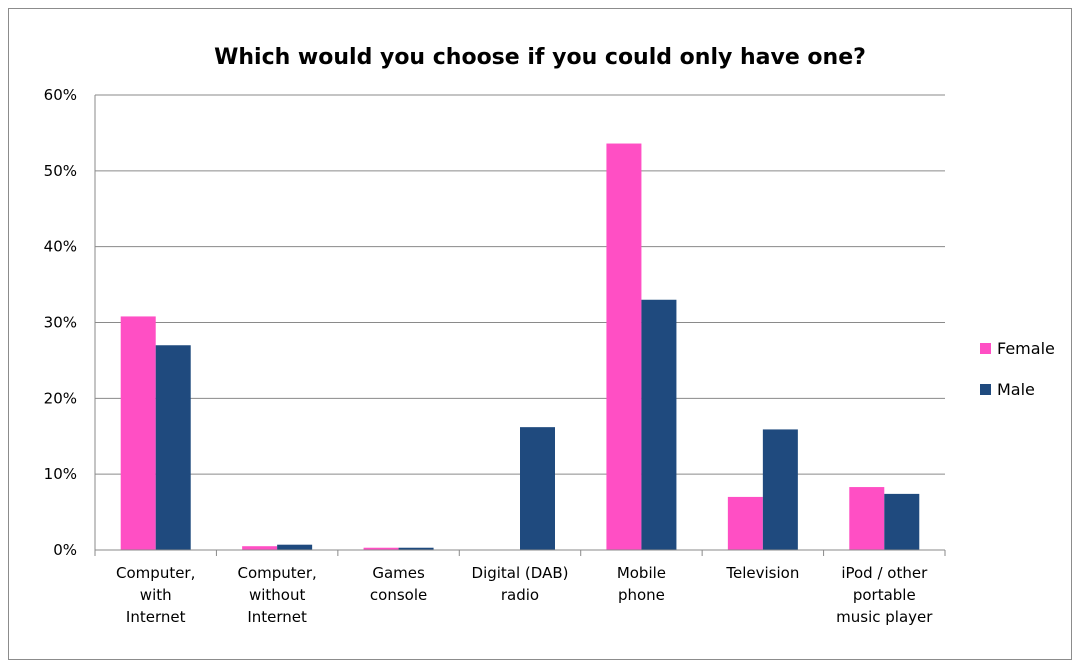 This screenshot has height=668, width=1082. What do you see at coordinates (520, 584) in the screenshot?
I see `x-category-label: Digital (DAB) radio` at bounding box center [520, 584].